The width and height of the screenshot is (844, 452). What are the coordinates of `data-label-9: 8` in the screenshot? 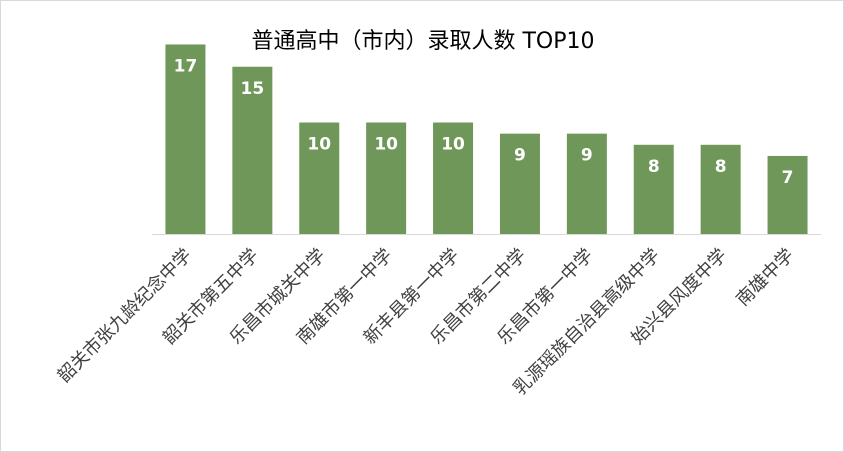 It's located at (721, 167).